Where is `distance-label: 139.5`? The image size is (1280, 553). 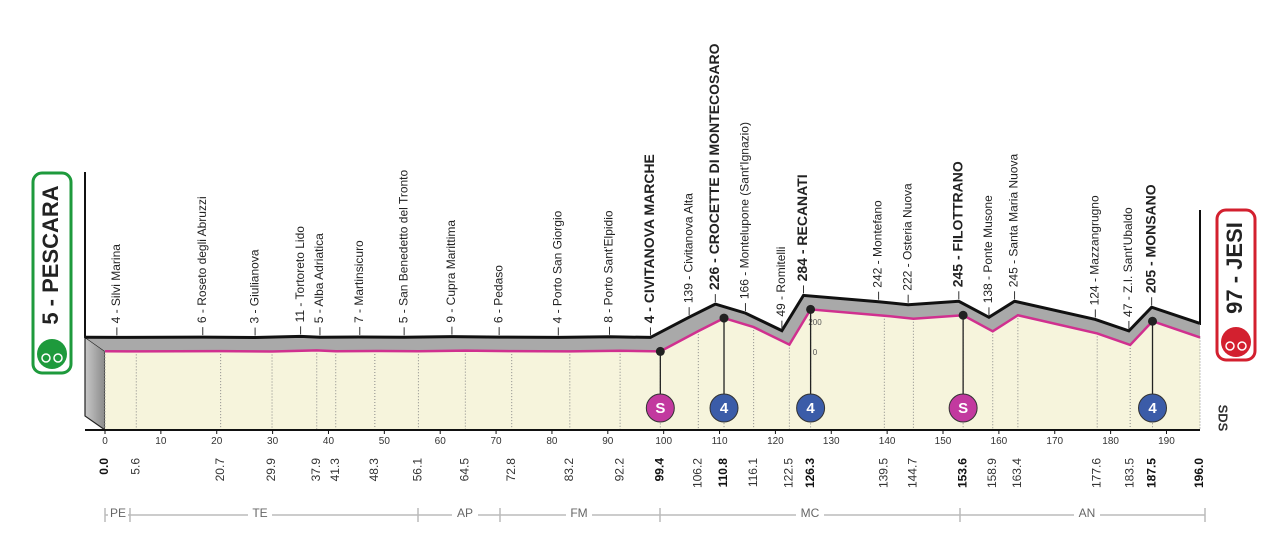
distance-label: 139.5 is located at coordinates (884, 473).